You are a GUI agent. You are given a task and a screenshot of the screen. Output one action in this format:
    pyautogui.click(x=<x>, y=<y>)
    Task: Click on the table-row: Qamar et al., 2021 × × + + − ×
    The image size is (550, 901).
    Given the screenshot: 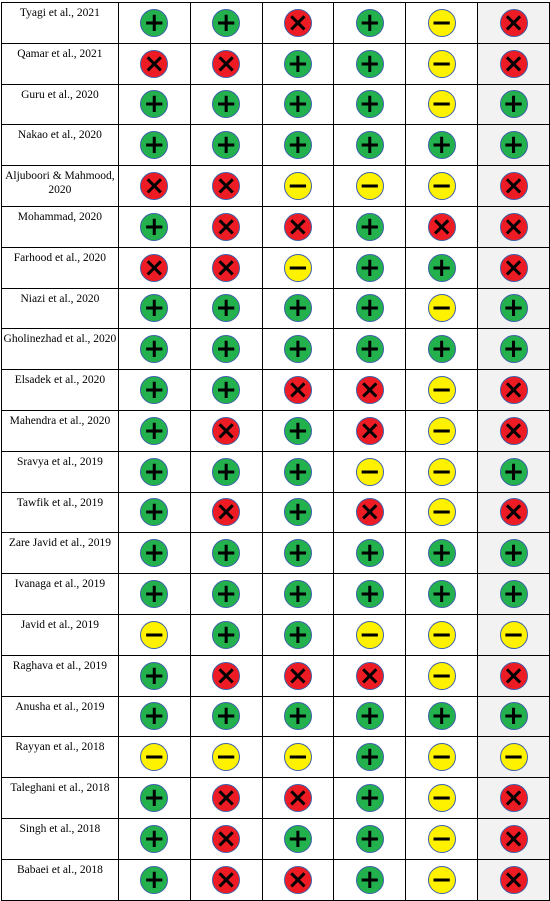 What is the action you would take?
    pyautogui.click(x=275, y=63)
    